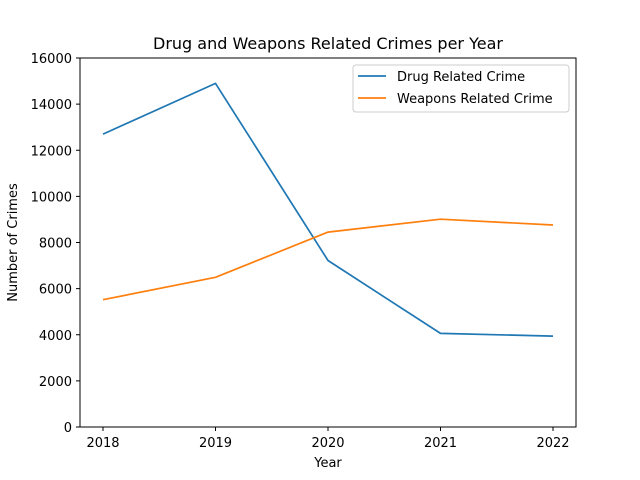 Image resolution: width=640 pixels, height=480 pixels. Describe the element at coordinates (51, 105) in the screenshot. I see `y-tick-label: 14000` at that location.